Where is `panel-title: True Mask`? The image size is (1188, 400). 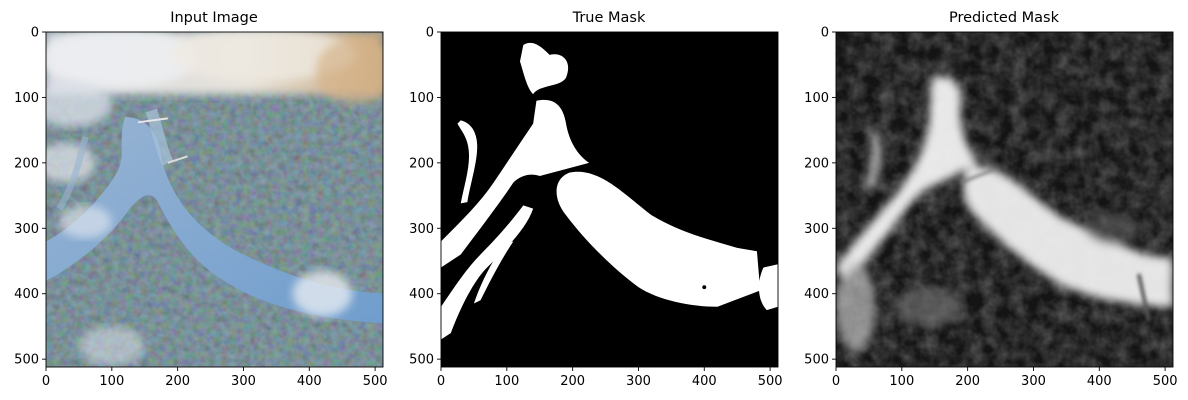 panel-title: True Mask is located at coordinates (609, 18).